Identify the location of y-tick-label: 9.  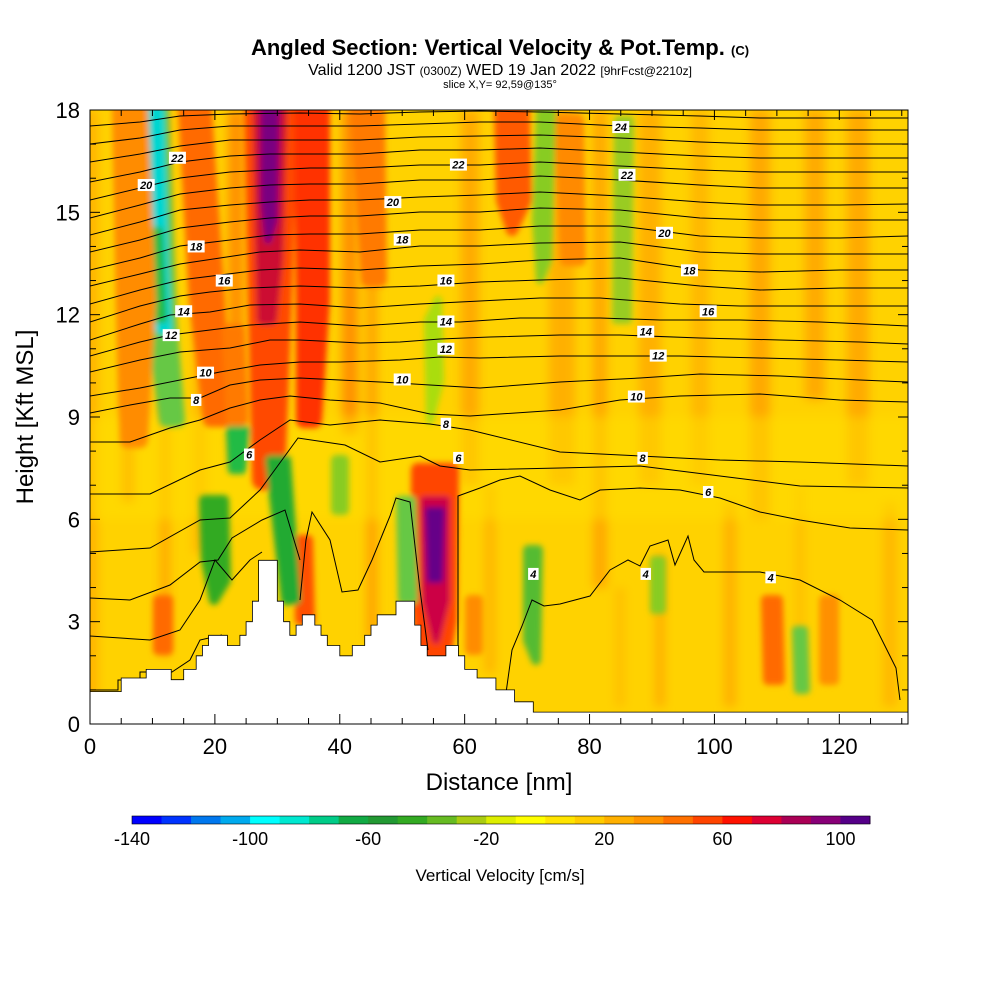
(74, 417).